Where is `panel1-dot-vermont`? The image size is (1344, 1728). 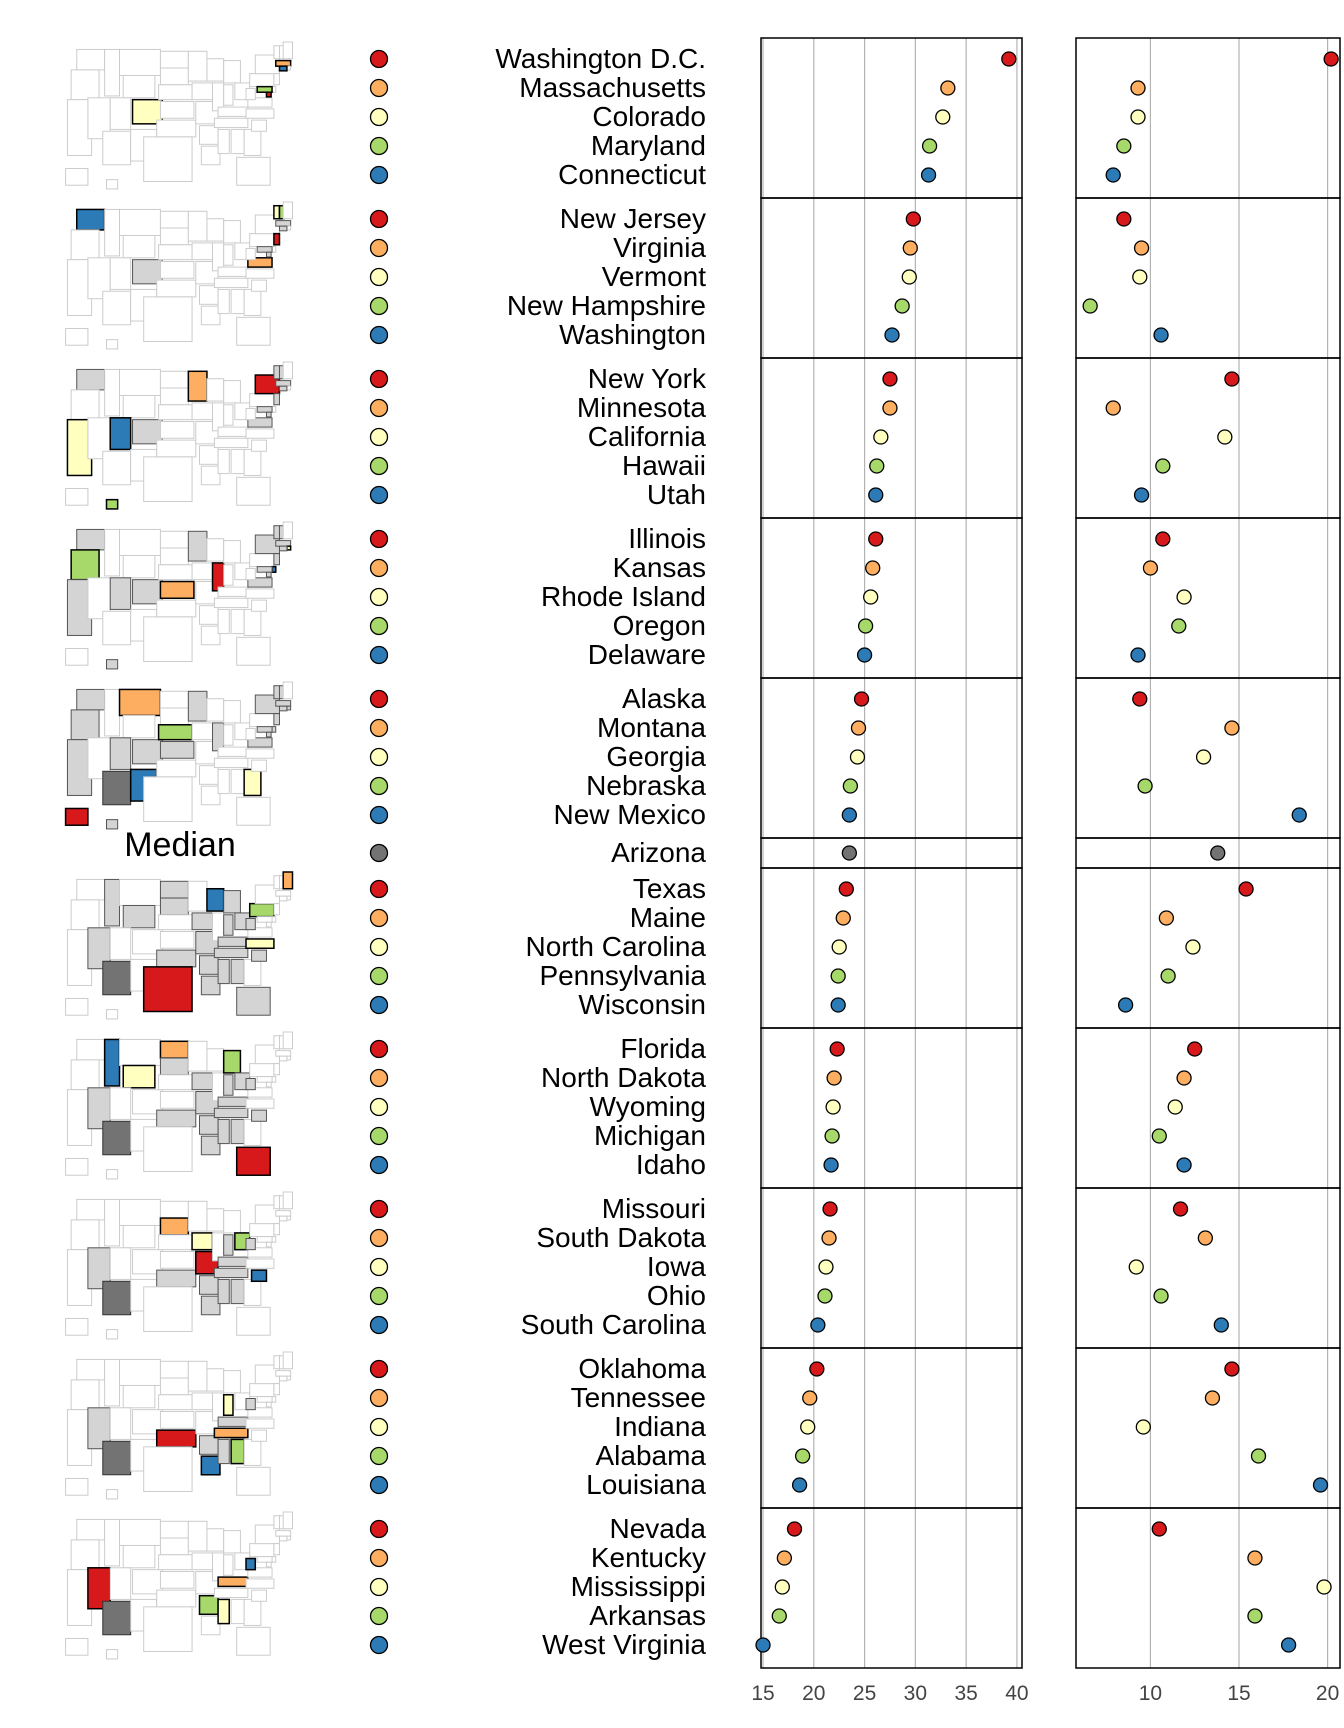 panel1-dot-vermont is located at coordinates (909, 277).